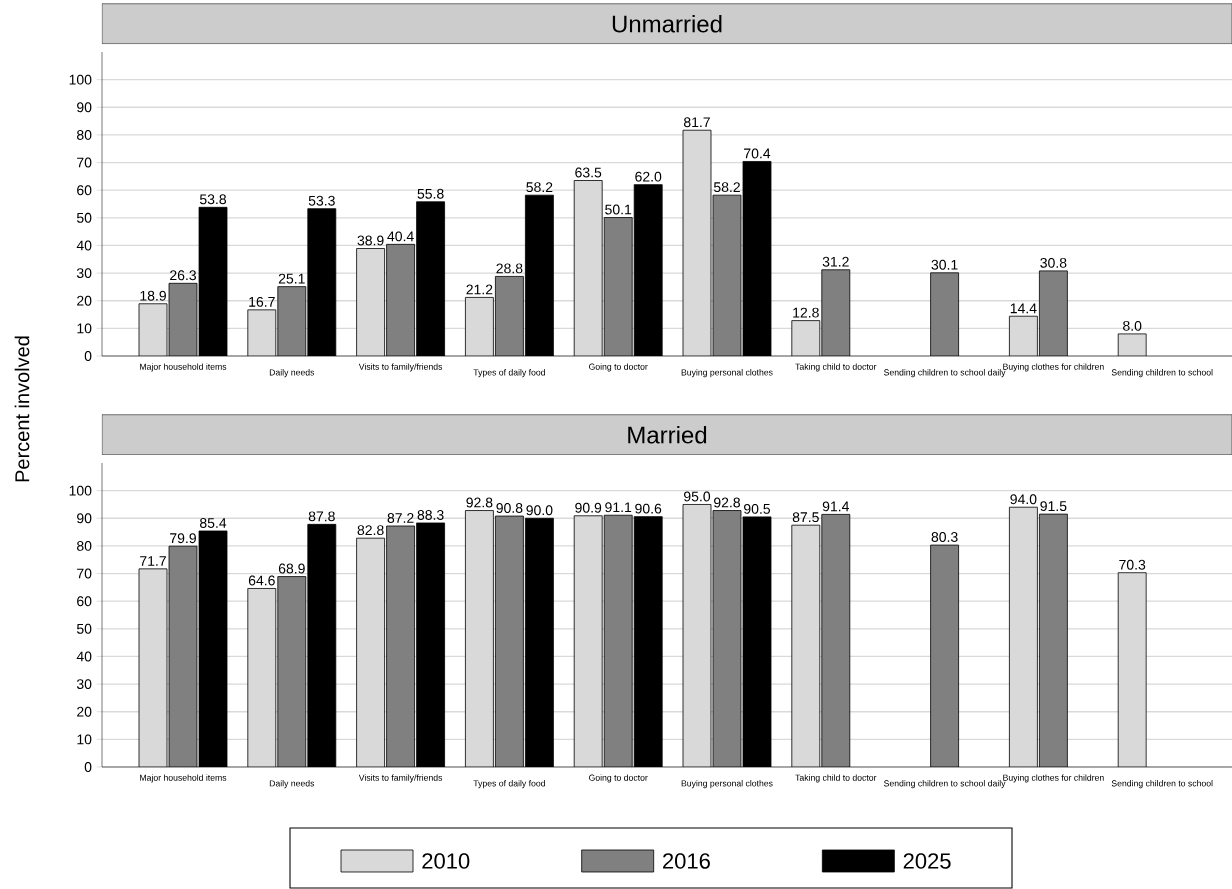 This screenshot has width=1232, height=889. Describe the element at coordinates (1023, 499) in the screenshot. I see `data-label: 94.0` at that location.